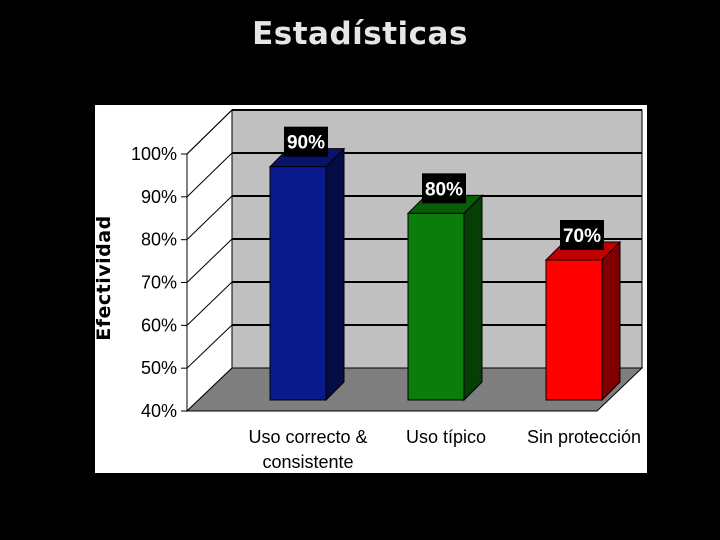  What do you see at coordinates (159, 368) in the screenshot?
I see `y-tick-label: 50%` at bounding box center [159, 368].